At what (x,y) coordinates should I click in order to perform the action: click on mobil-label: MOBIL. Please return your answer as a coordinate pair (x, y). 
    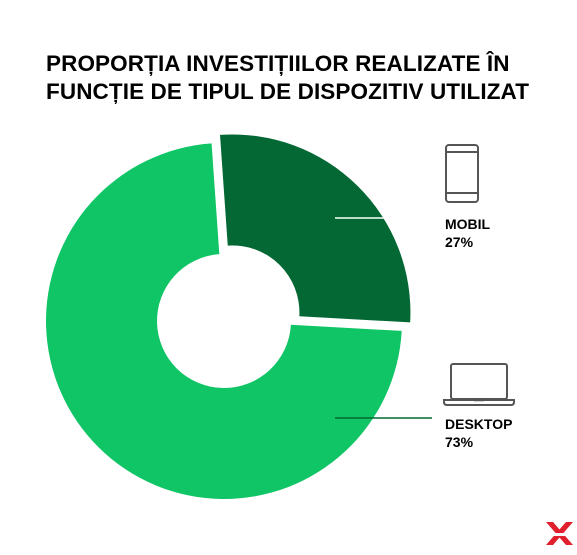
    Looking at the image, I should click on (468, 224).